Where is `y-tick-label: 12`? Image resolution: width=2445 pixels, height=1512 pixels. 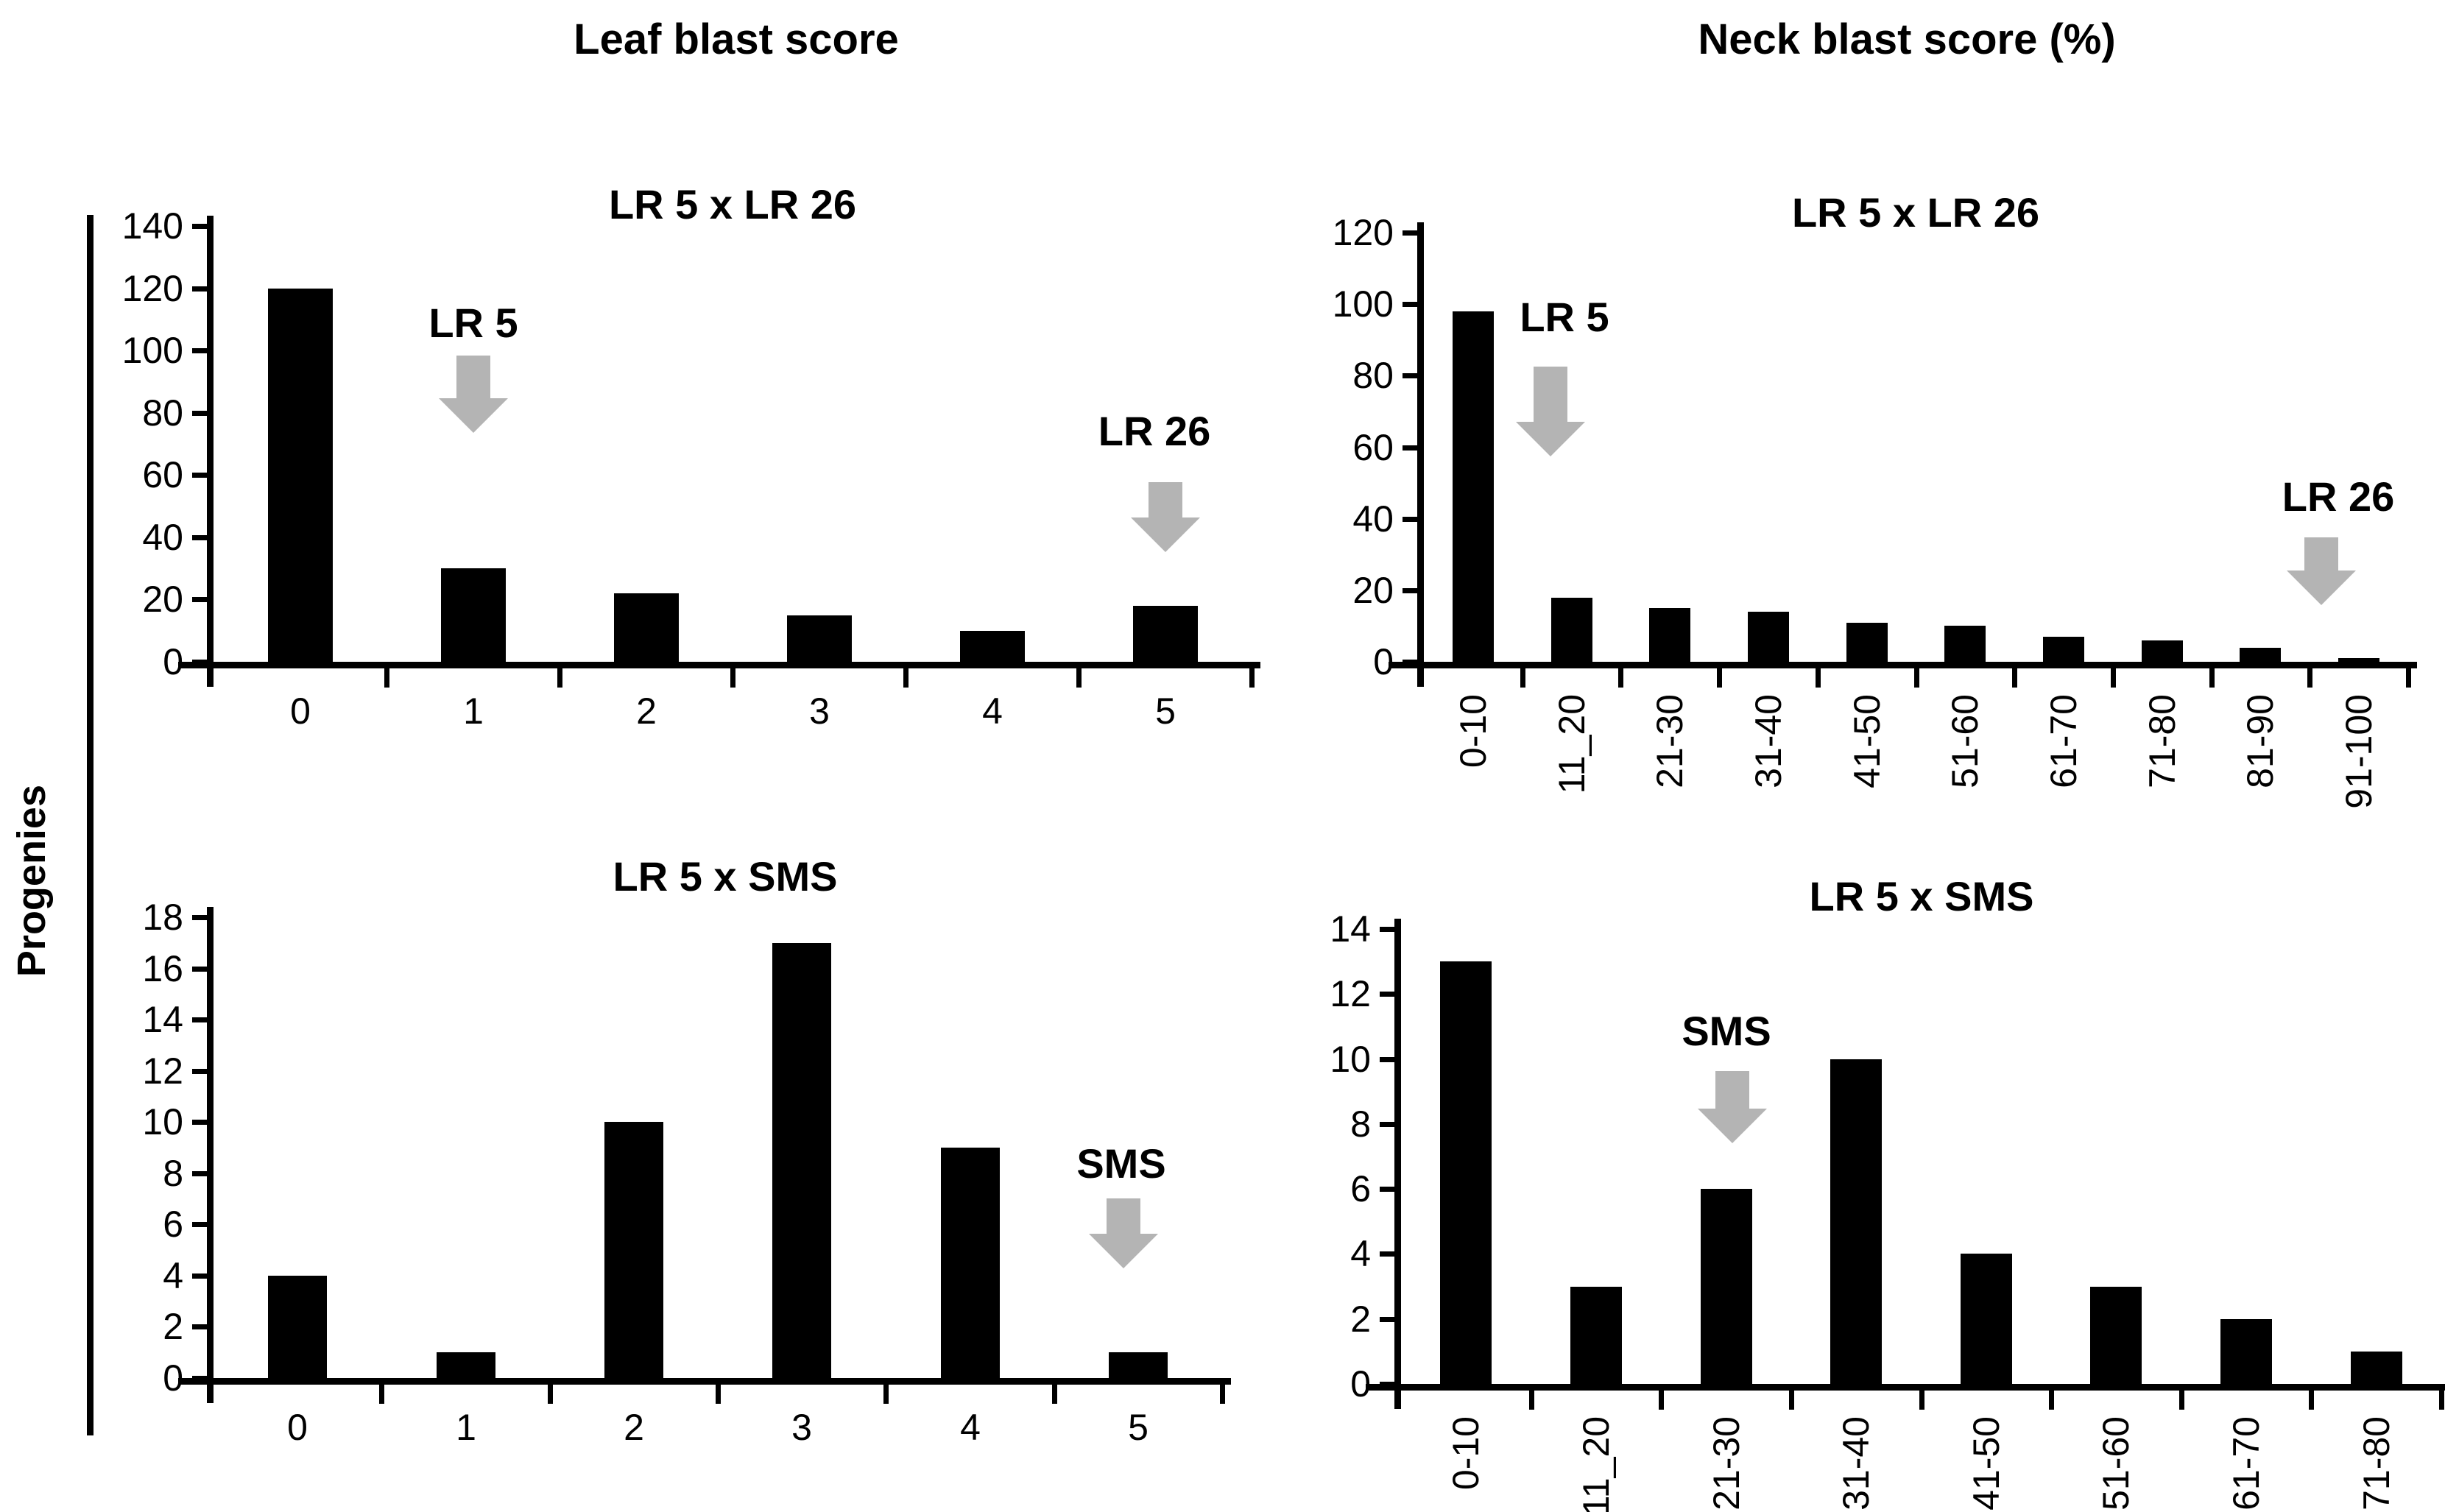
y-tick-label: 12 is located at coordinates (162, 1071).